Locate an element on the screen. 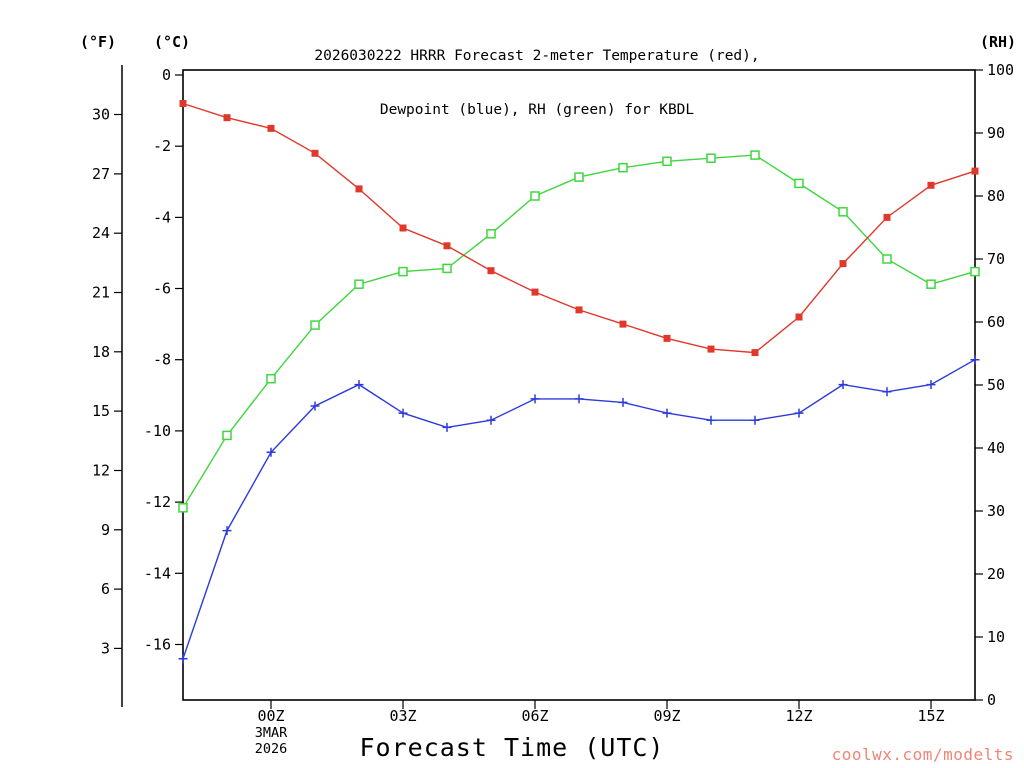  rh-axis-unit-label: (RH) is located at coordinates (998, 42).